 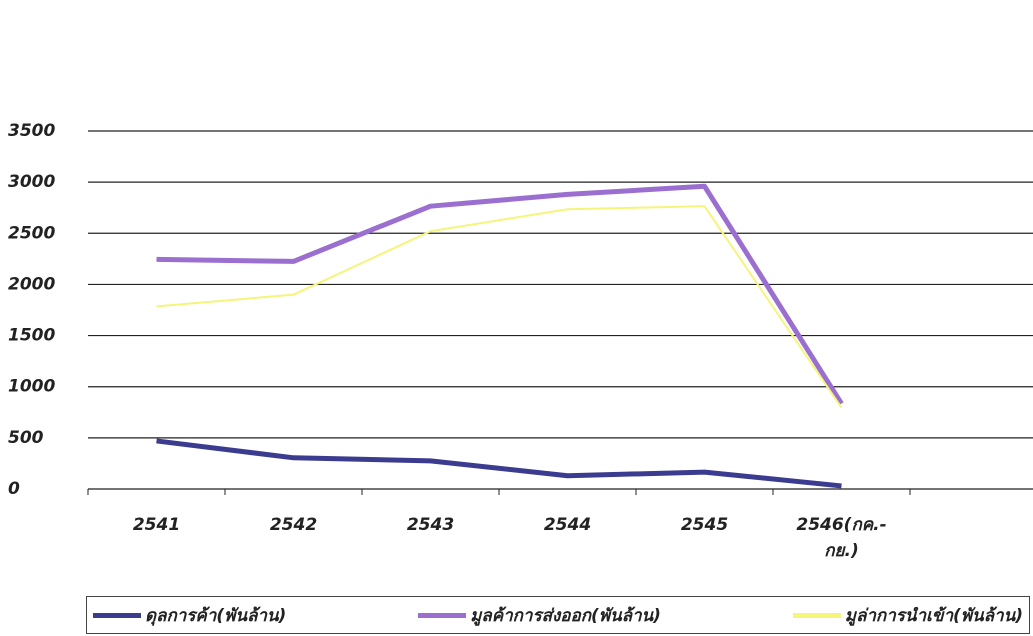 I want to click on legend-label: มูล่าการนำเข้า(พันล้าน), so click(x=933, y=615).